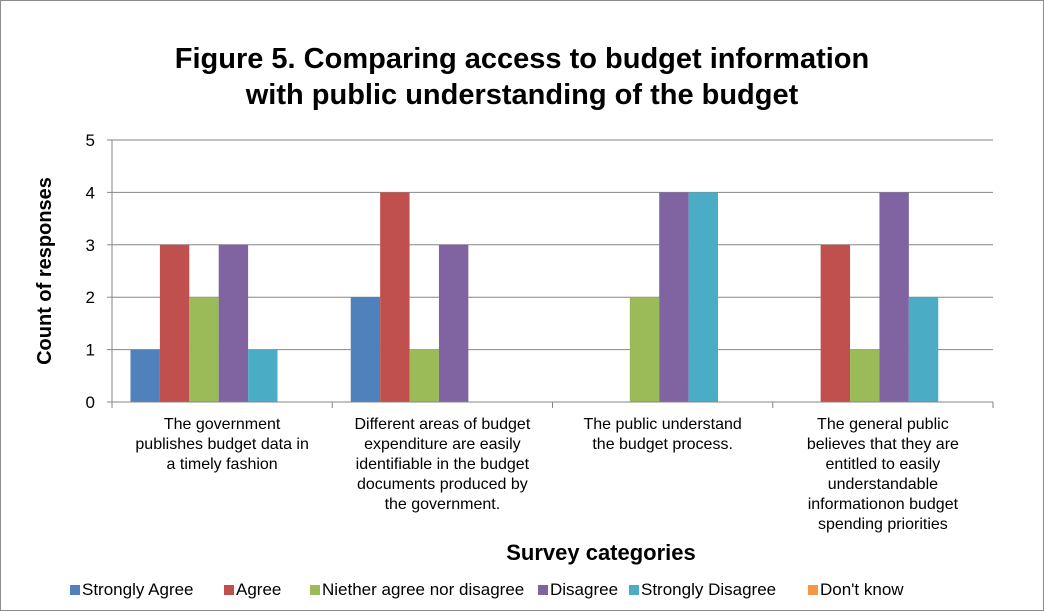 The width and height of the screenshot is (1044, 611). Describe the element at coordinates (138, 589) in the screenshot. I see `legend-label: Strongly Agree` at that location.